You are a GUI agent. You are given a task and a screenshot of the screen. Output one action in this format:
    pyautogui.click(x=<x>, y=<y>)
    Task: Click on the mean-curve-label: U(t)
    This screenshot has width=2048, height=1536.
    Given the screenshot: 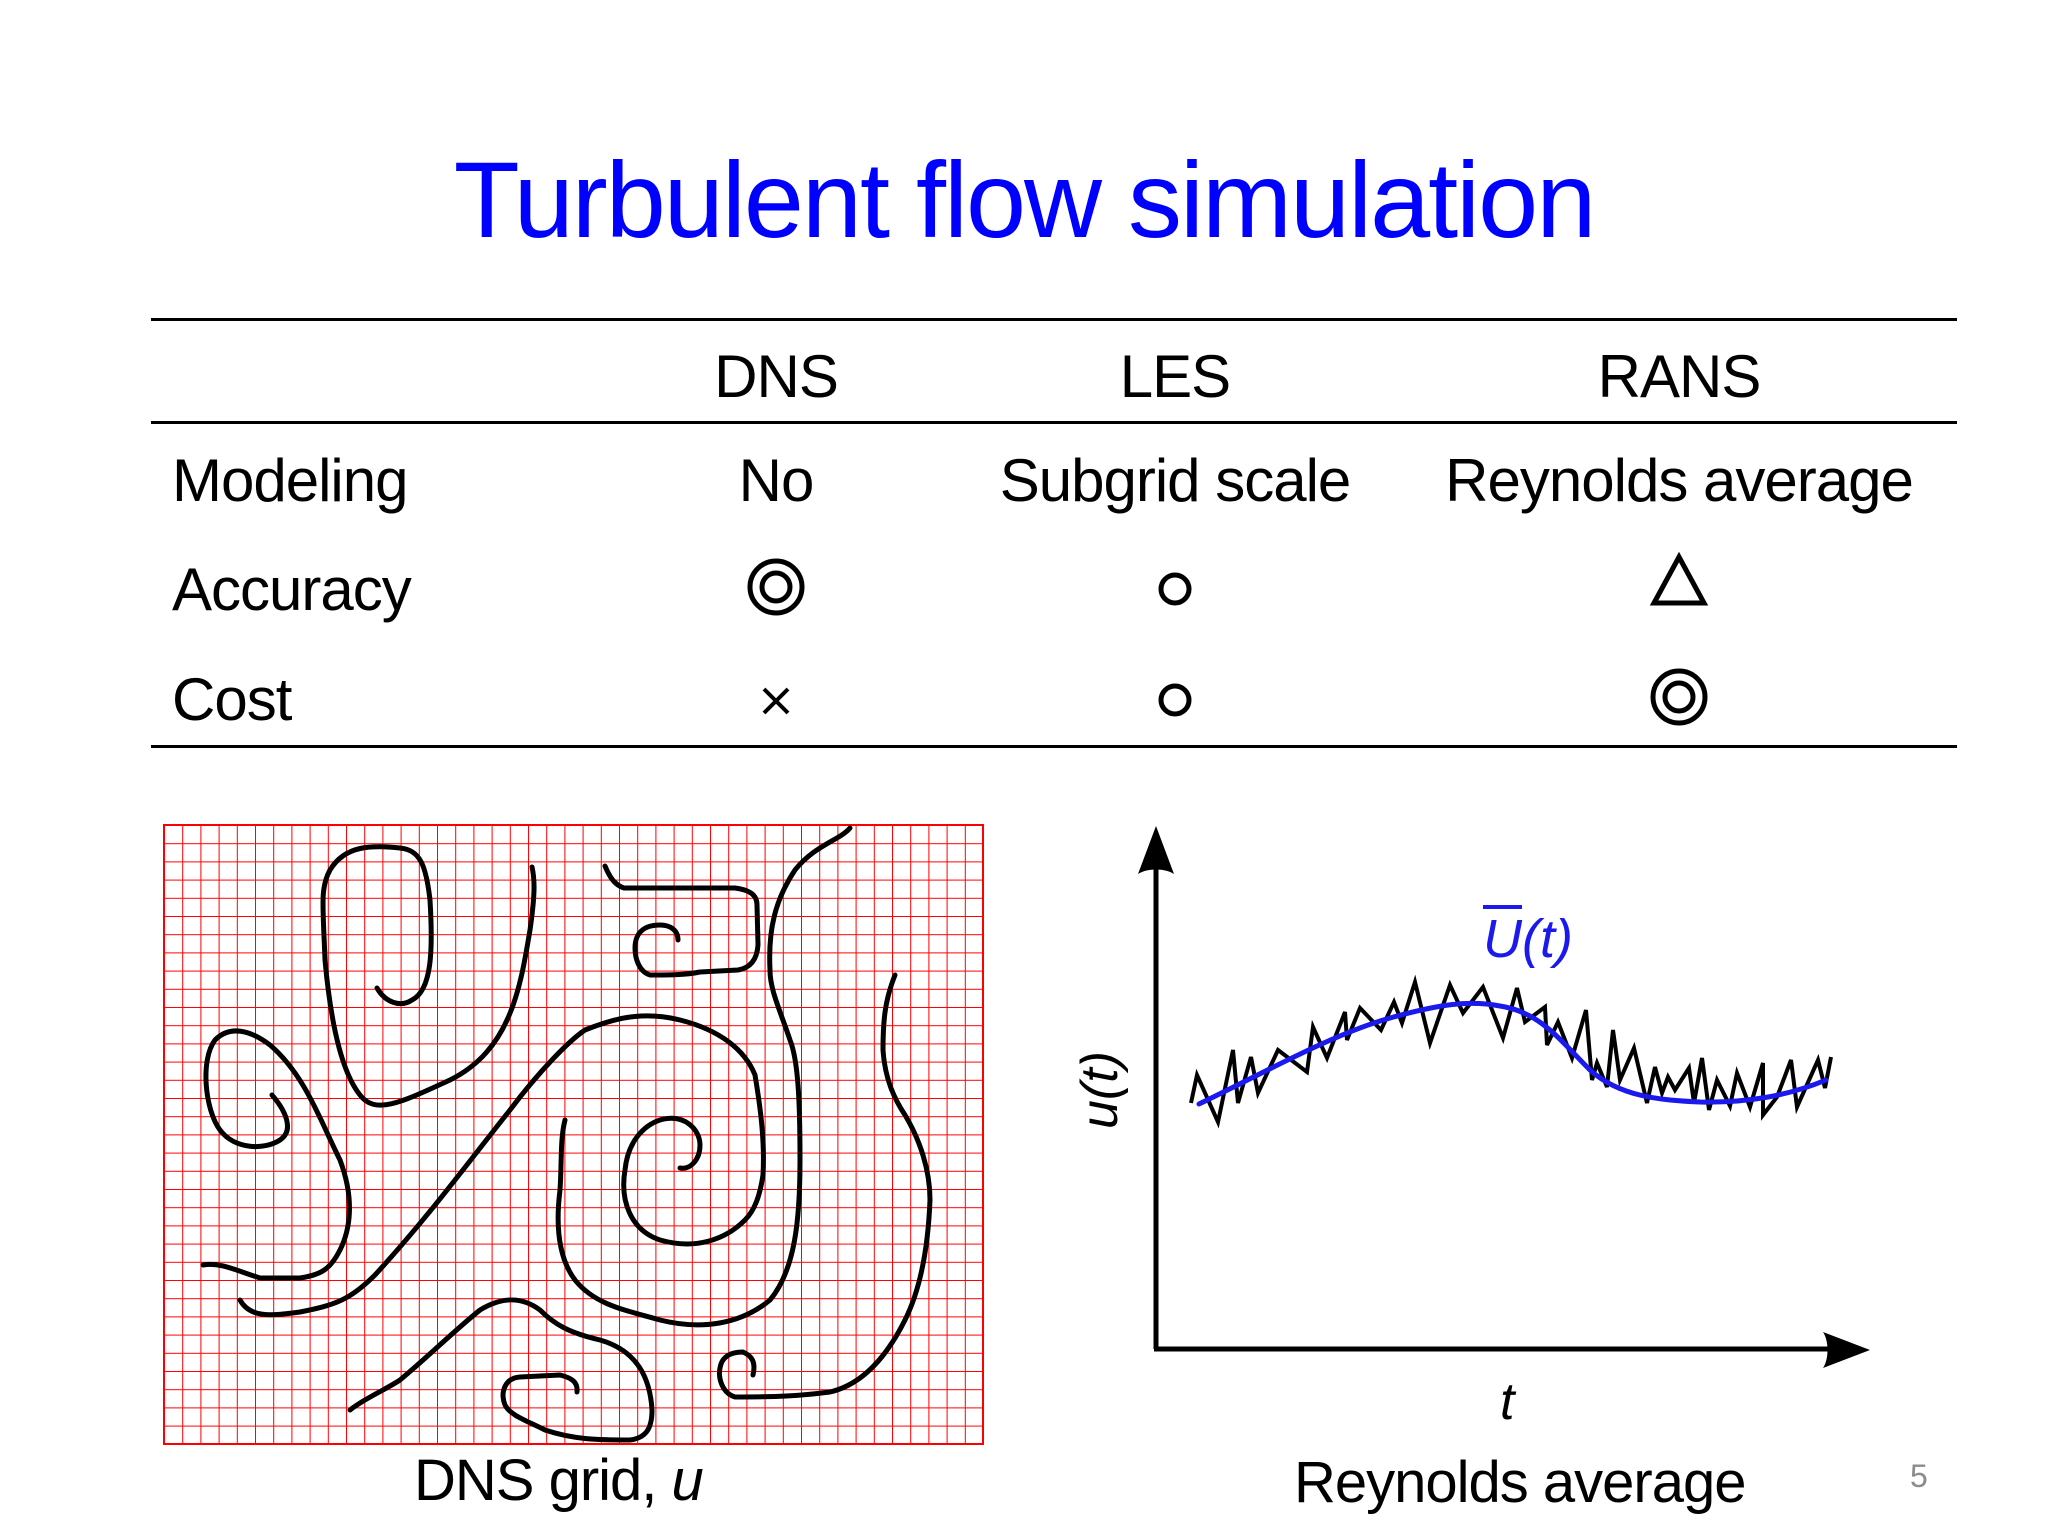 What is the action you would take?
    pyautogui.click(x=1528, y=939)
    